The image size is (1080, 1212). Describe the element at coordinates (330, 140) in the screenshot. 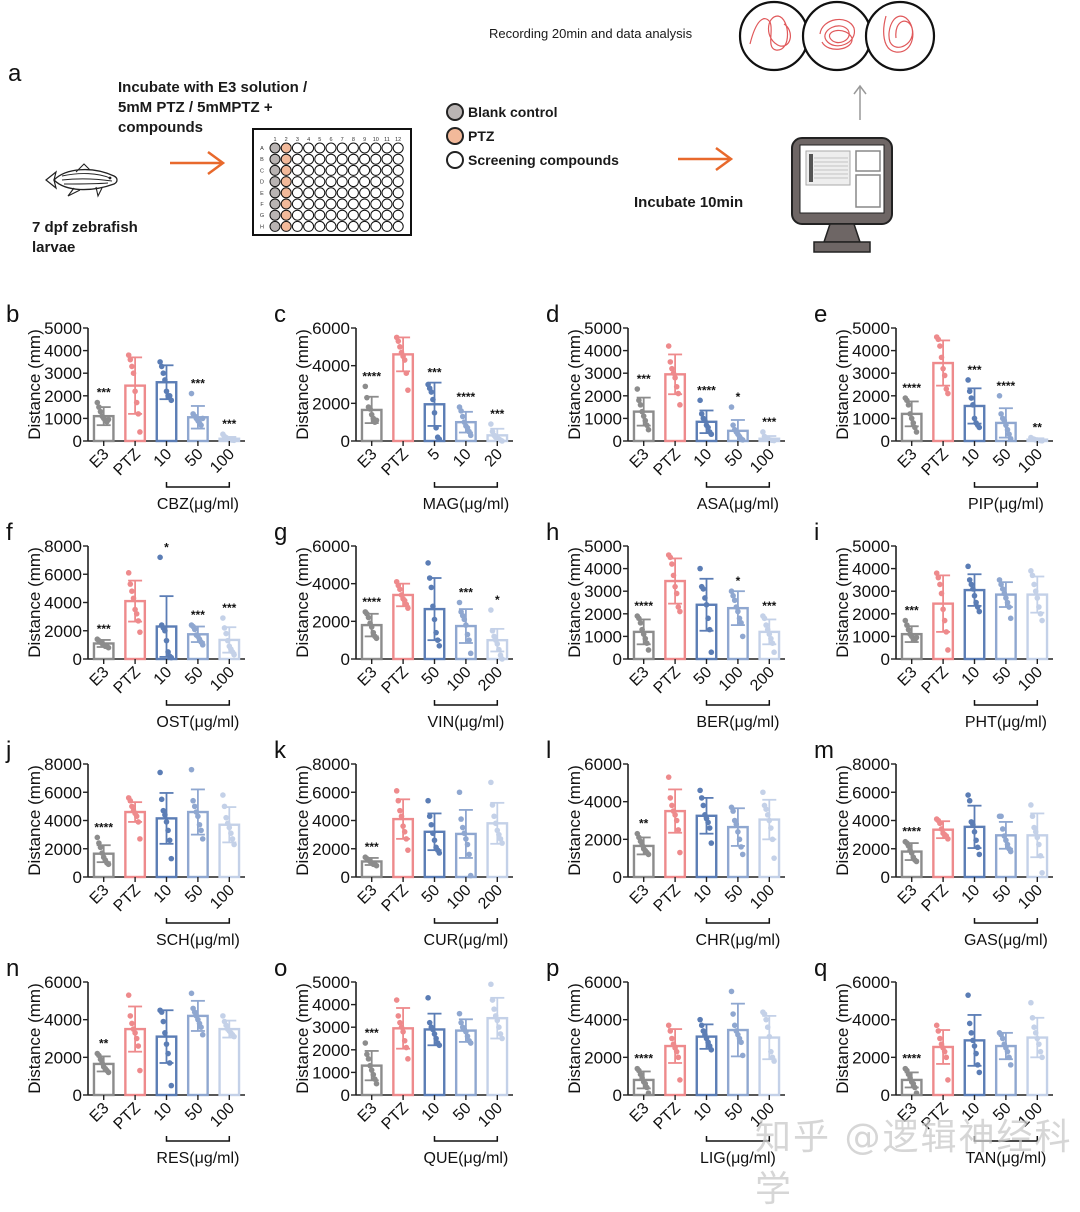

I see `plate-column-label: 6` at that location.